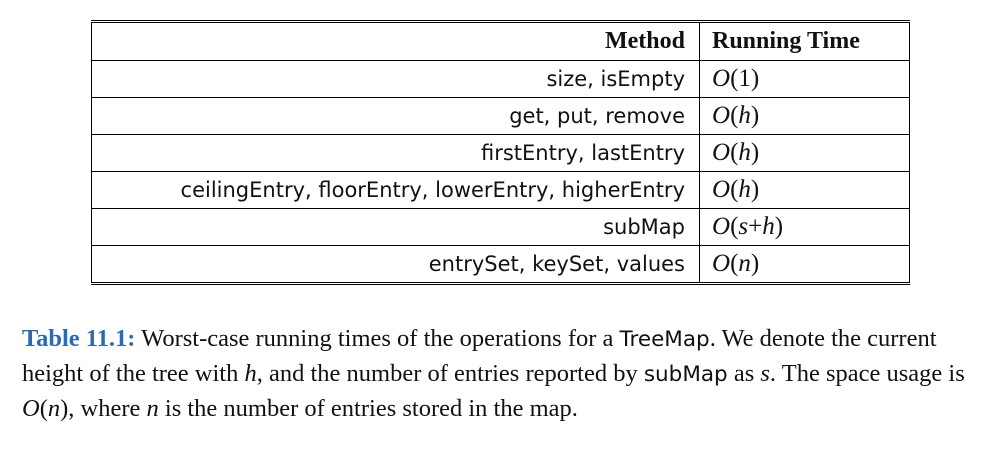  What do you see at coordinates (804, 78) in the screenshot?
I see `time-cell: O(1)` at bounding box center [804, 78].